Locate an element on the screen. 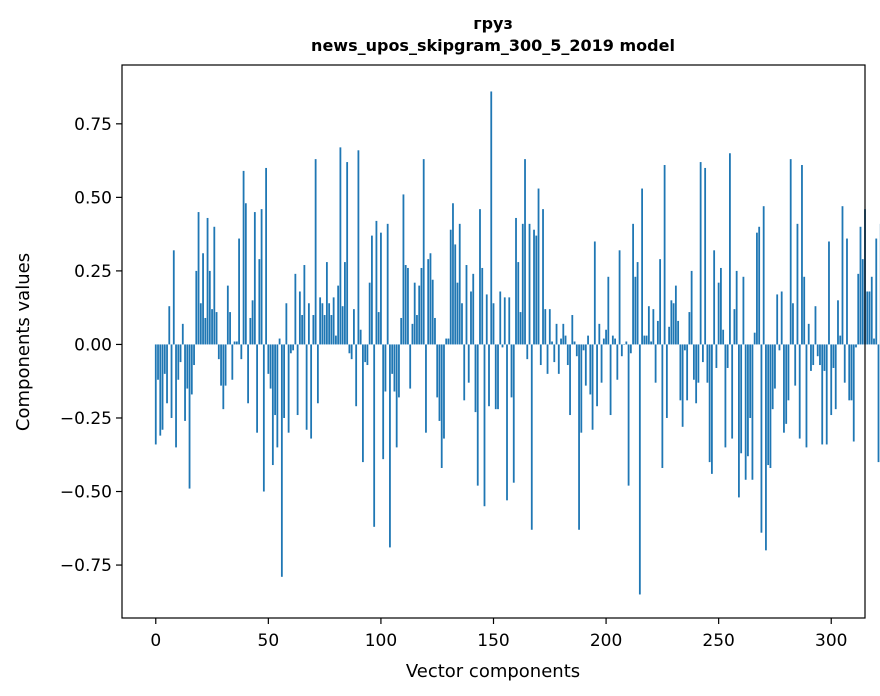 The image size is (880, 696). x-tick-label: 250 is located at coordinates (718, 641).